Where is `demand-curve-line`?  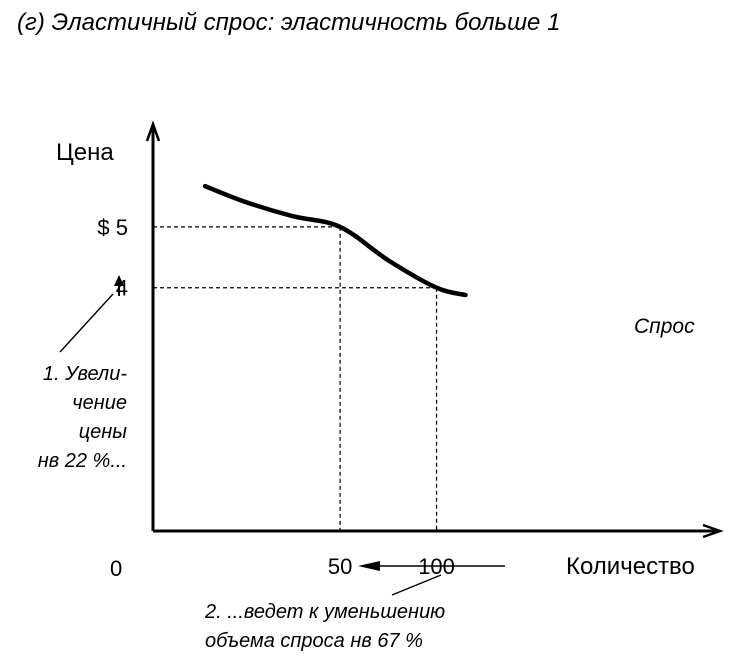
demand-curve-line is located at coordinates (335, 240).